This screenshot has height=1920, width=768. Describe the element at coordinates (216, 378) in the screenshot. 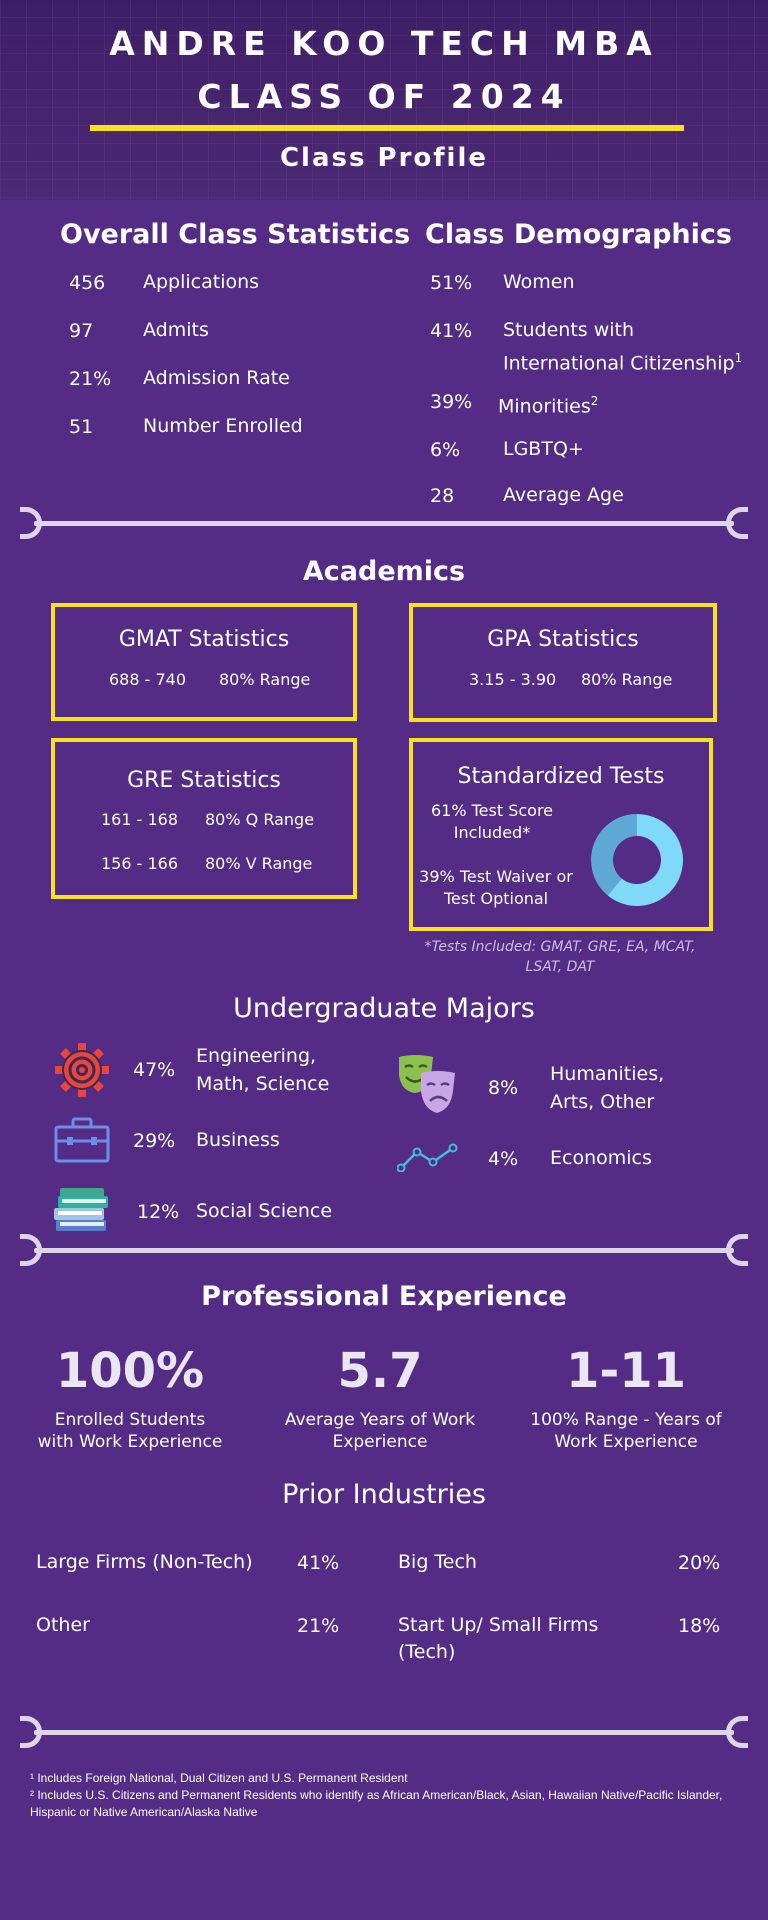

I see `overall-stat-label: Admission Rate` at that location.